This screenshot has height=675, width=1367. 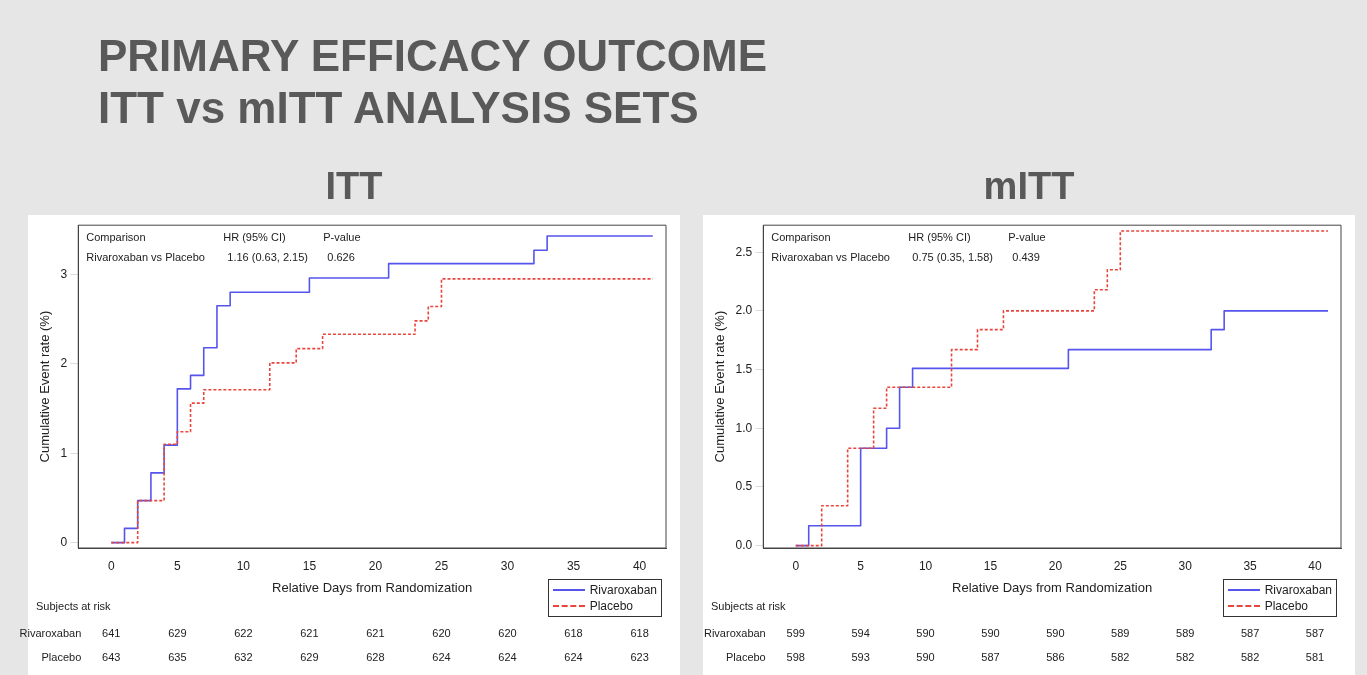 I want to click on chart-subtitle: PRIMARY EFFICACY OUTCOME ITT vs mITT ANALYSIS SETS, so click(x=433, y=82).